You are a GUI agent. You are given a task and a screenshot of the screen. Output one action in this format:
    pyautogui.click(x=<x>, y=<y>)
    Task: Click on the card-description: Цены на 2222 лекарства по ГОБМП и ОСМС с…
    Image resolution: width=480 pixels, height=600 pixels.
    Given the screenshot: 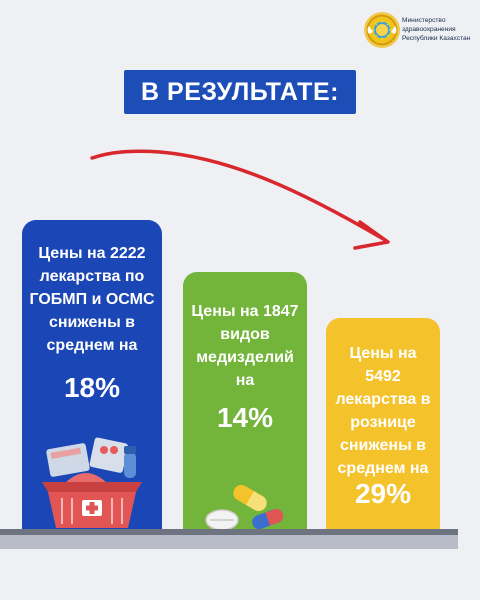 What is the action you would take?
    pyautogui.click(x=92, y=299)
    